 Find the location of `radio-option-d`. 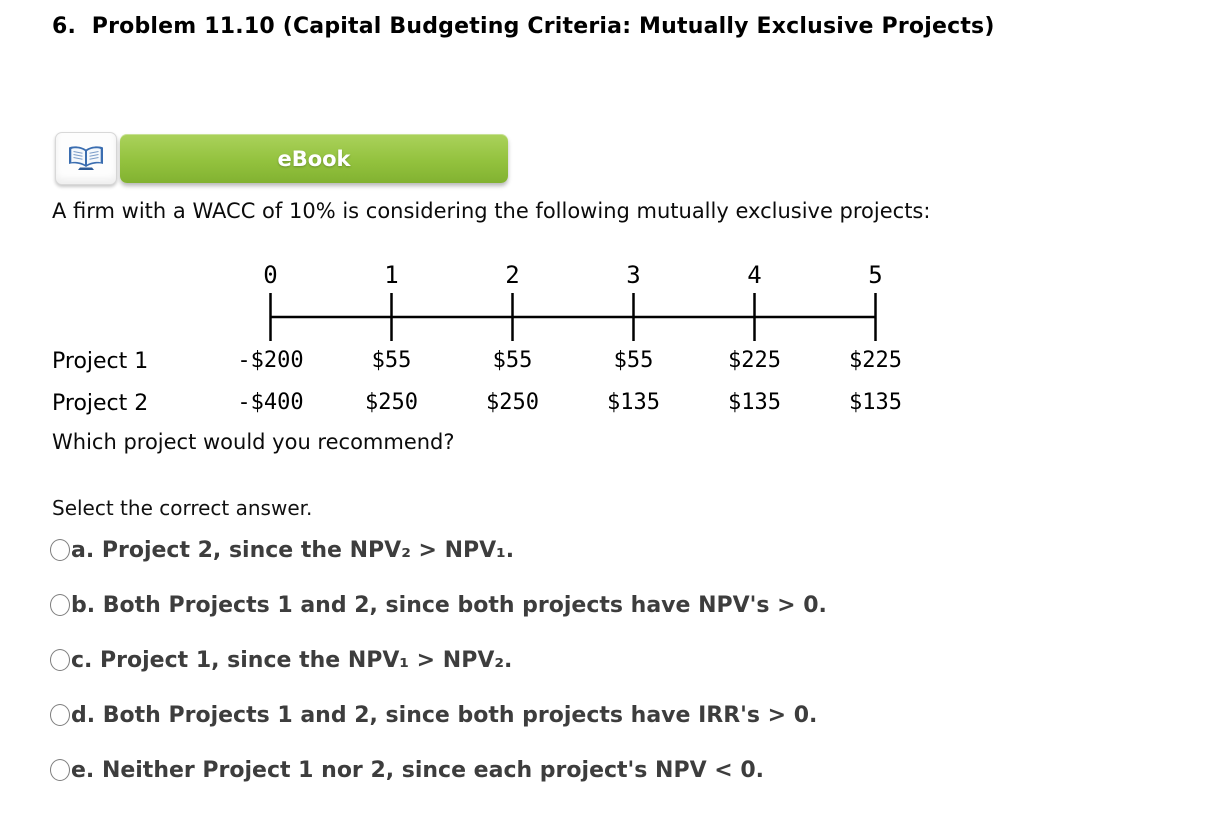

radio-option-d is located at coordinates (60, 715).